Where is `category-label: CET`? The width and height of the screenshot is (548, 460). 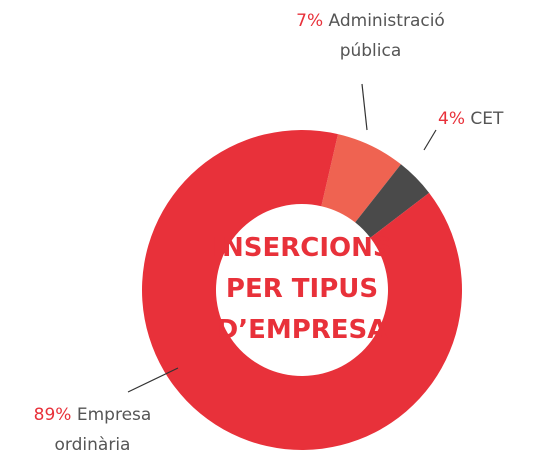
category-label: CET is located at coordinates (487, 119).